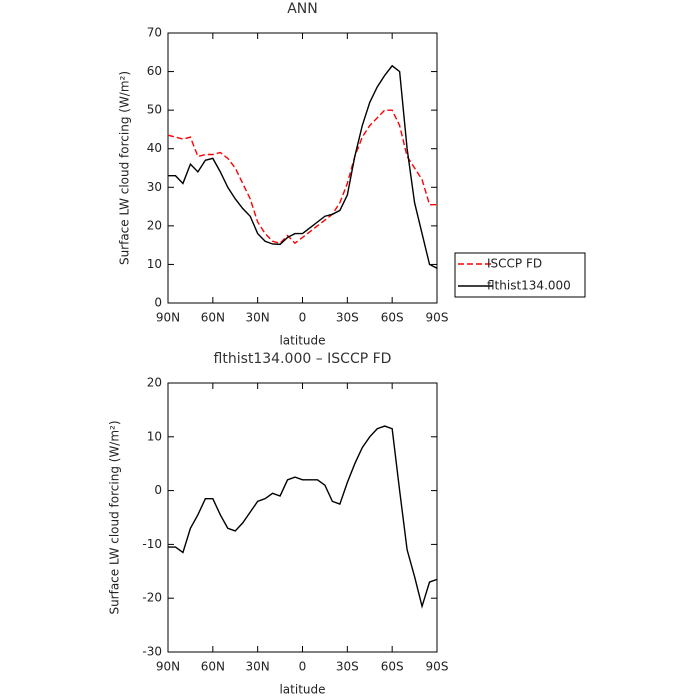 The image size is (700, 700). What do you see at coordinates (154, 187) in the screenshot?
I see `y-tick-label: 30` at bounding box center [154, 187].